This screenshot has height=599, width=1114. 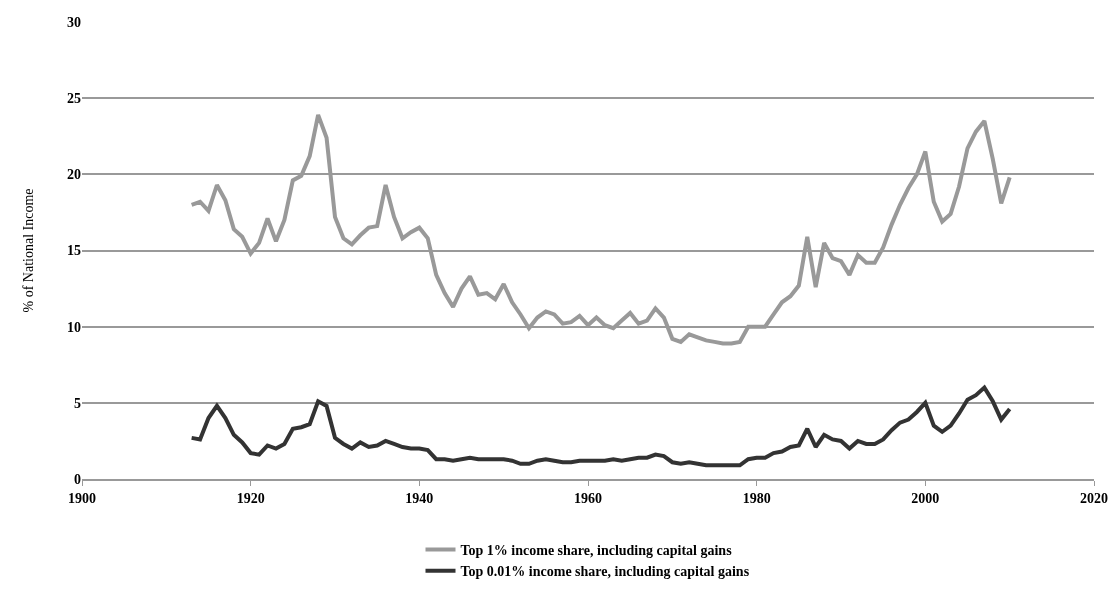 What do you see at coordinates (250, 498) in the screenshot?
I see `x-tick-label: 1920` at bounding box center [250, 498].